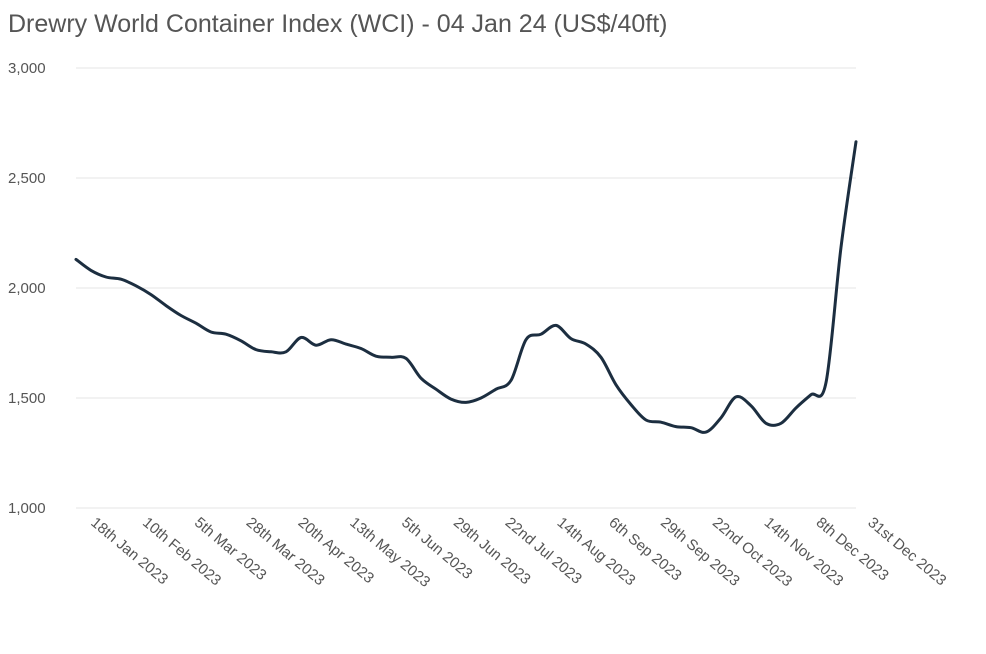 This screenshot has width=986, height=654. What do you see at coordinates (27, 398) in the screenshot?
I see `y-tick-label: 1,500` at bounding box center [27, 398].